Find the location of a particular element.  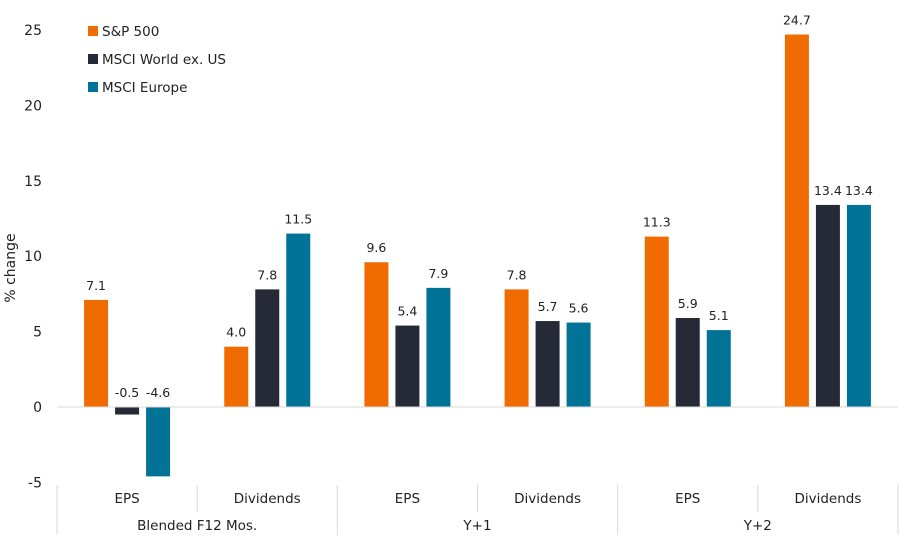

legend: S&P 500 MSCI World ex. US MSCI Europe is located at coordinates (157, 60).